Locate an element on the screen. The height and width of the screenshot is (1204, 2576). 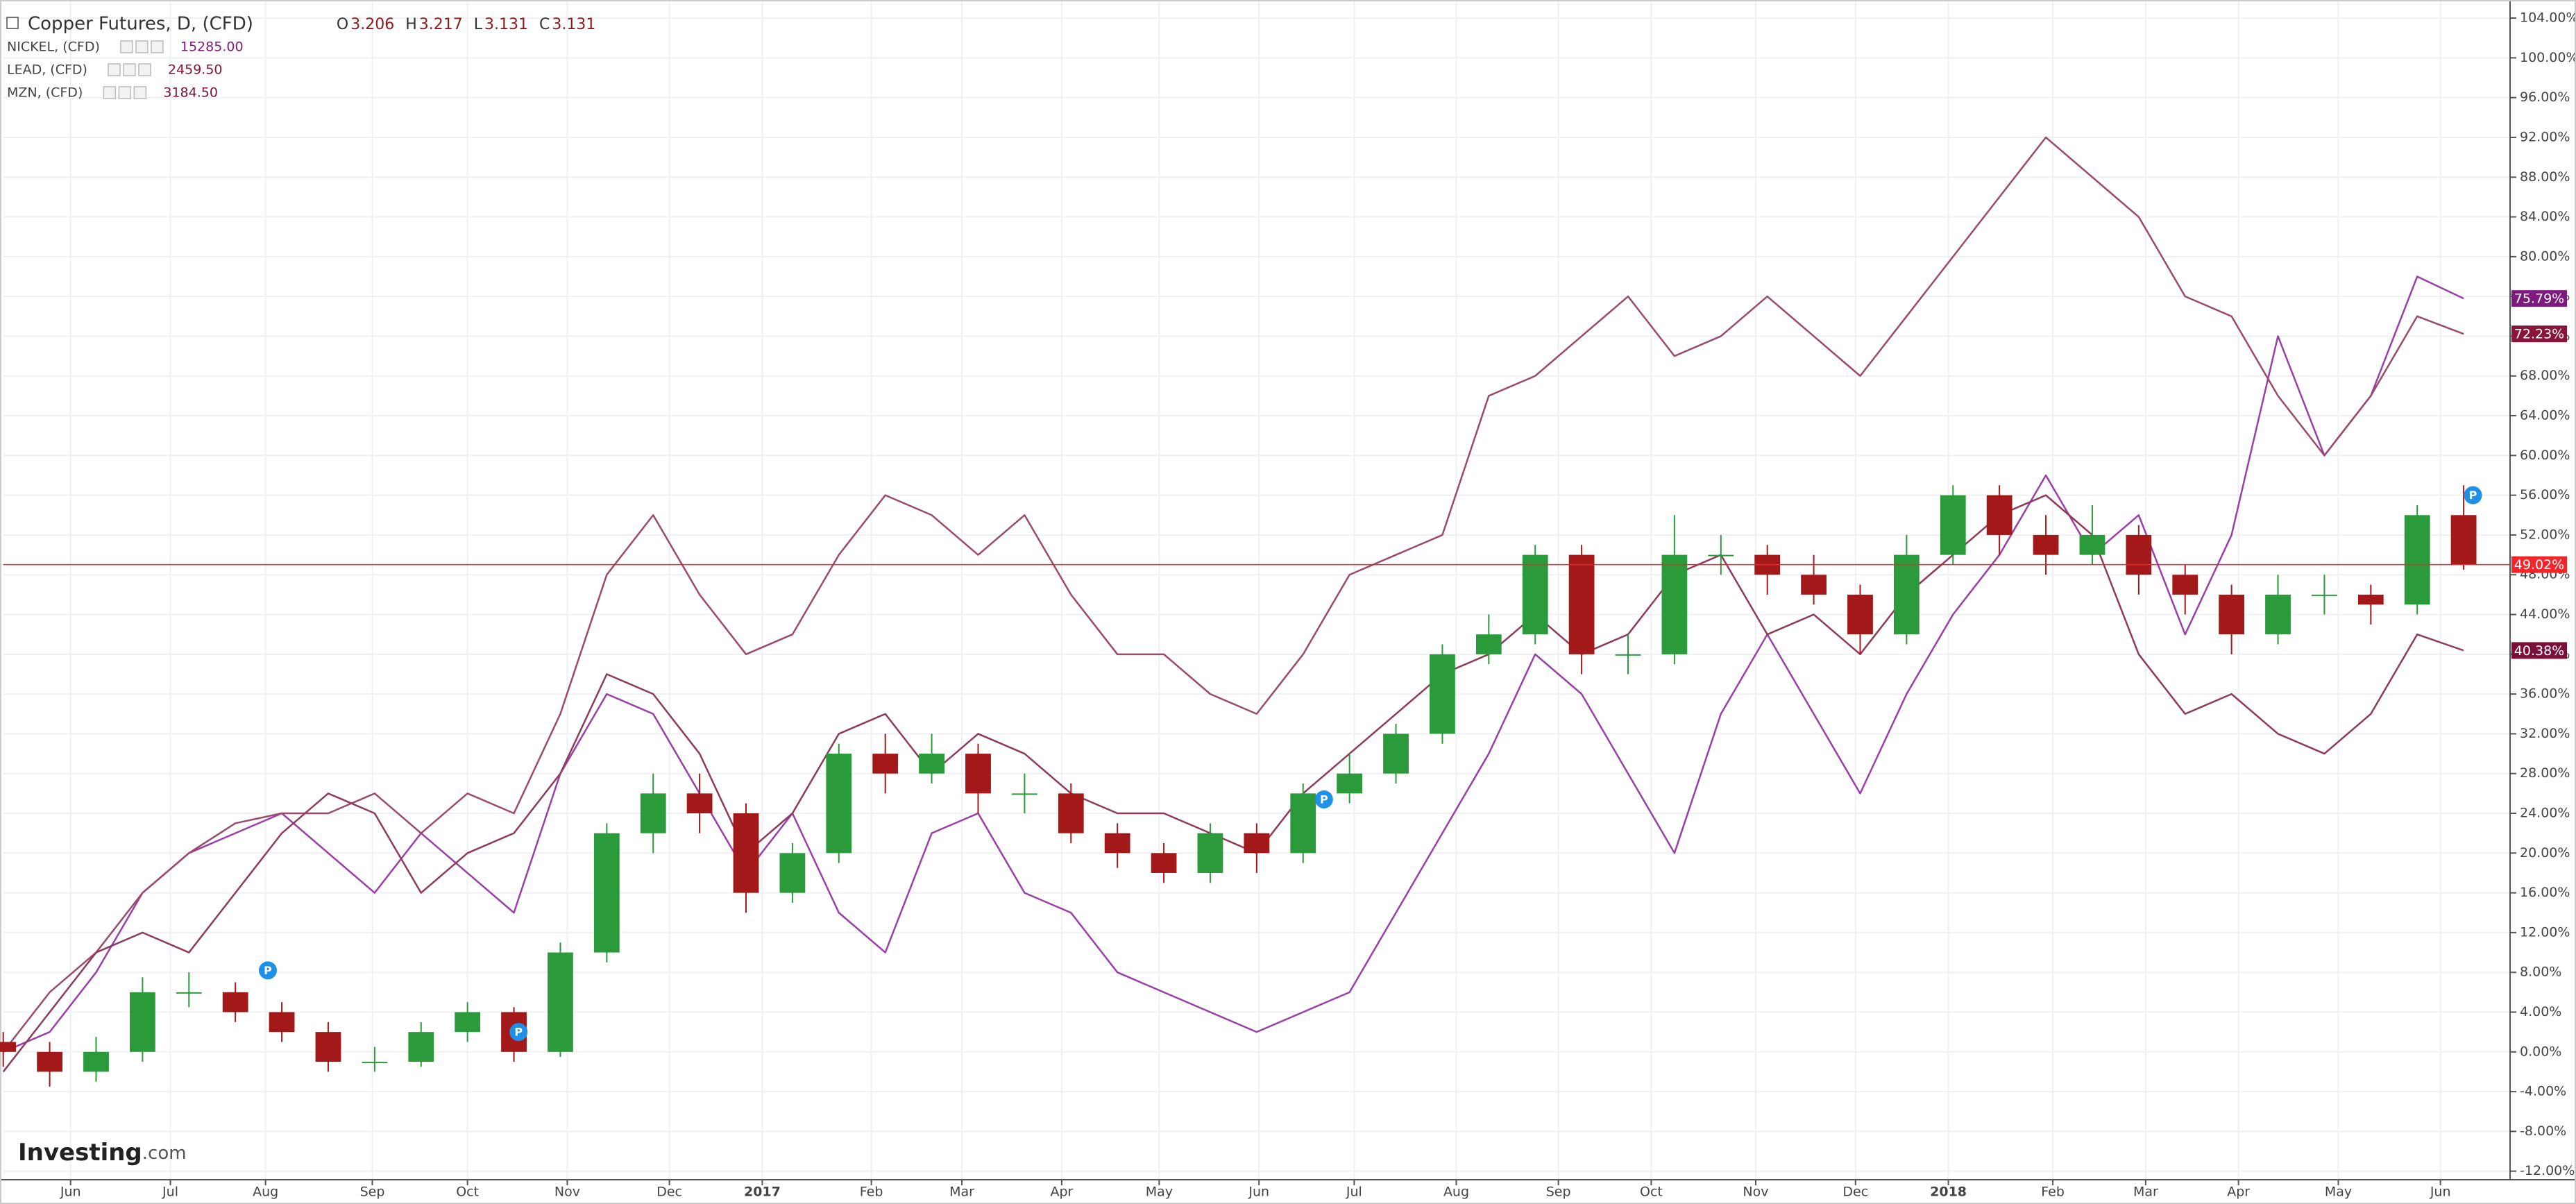
ohlc-label: L is located at coordinates (478, 24).